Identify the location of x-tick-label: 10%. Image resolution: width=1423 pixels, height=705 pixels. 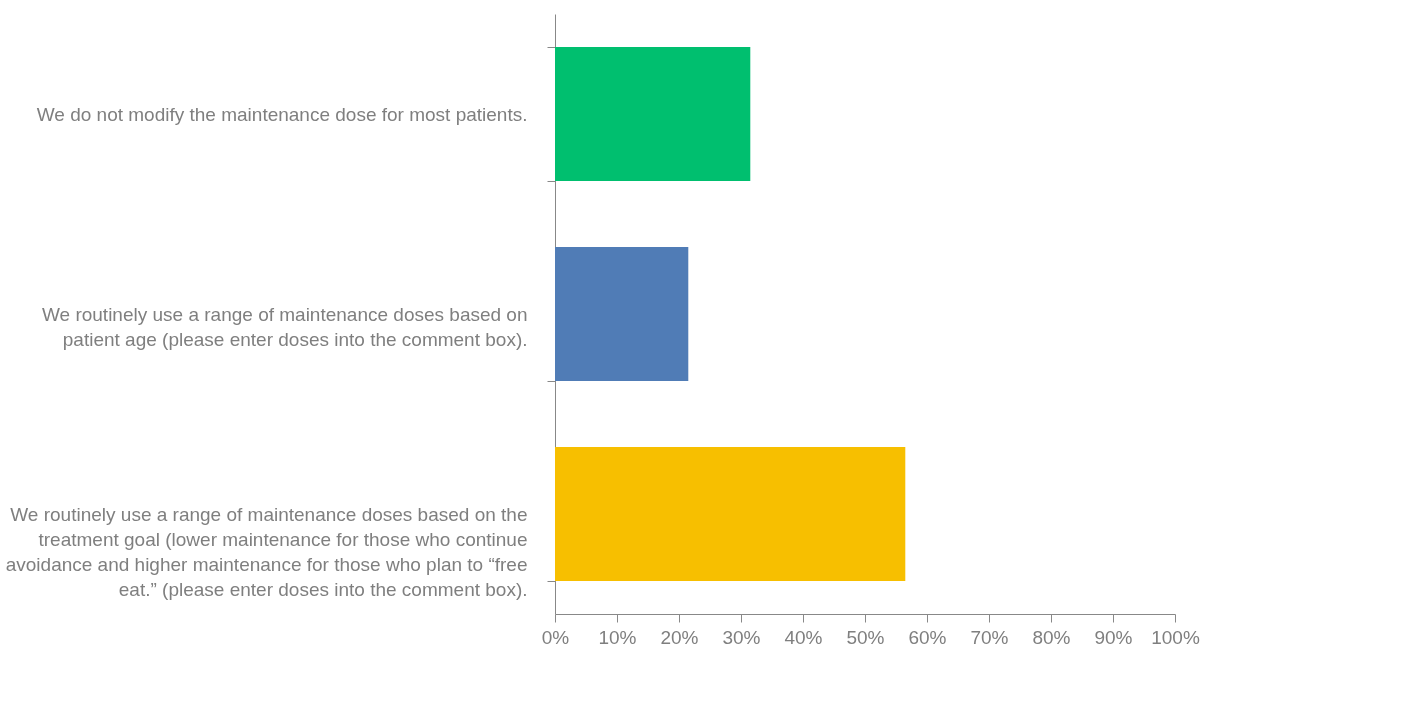
(617, 637).